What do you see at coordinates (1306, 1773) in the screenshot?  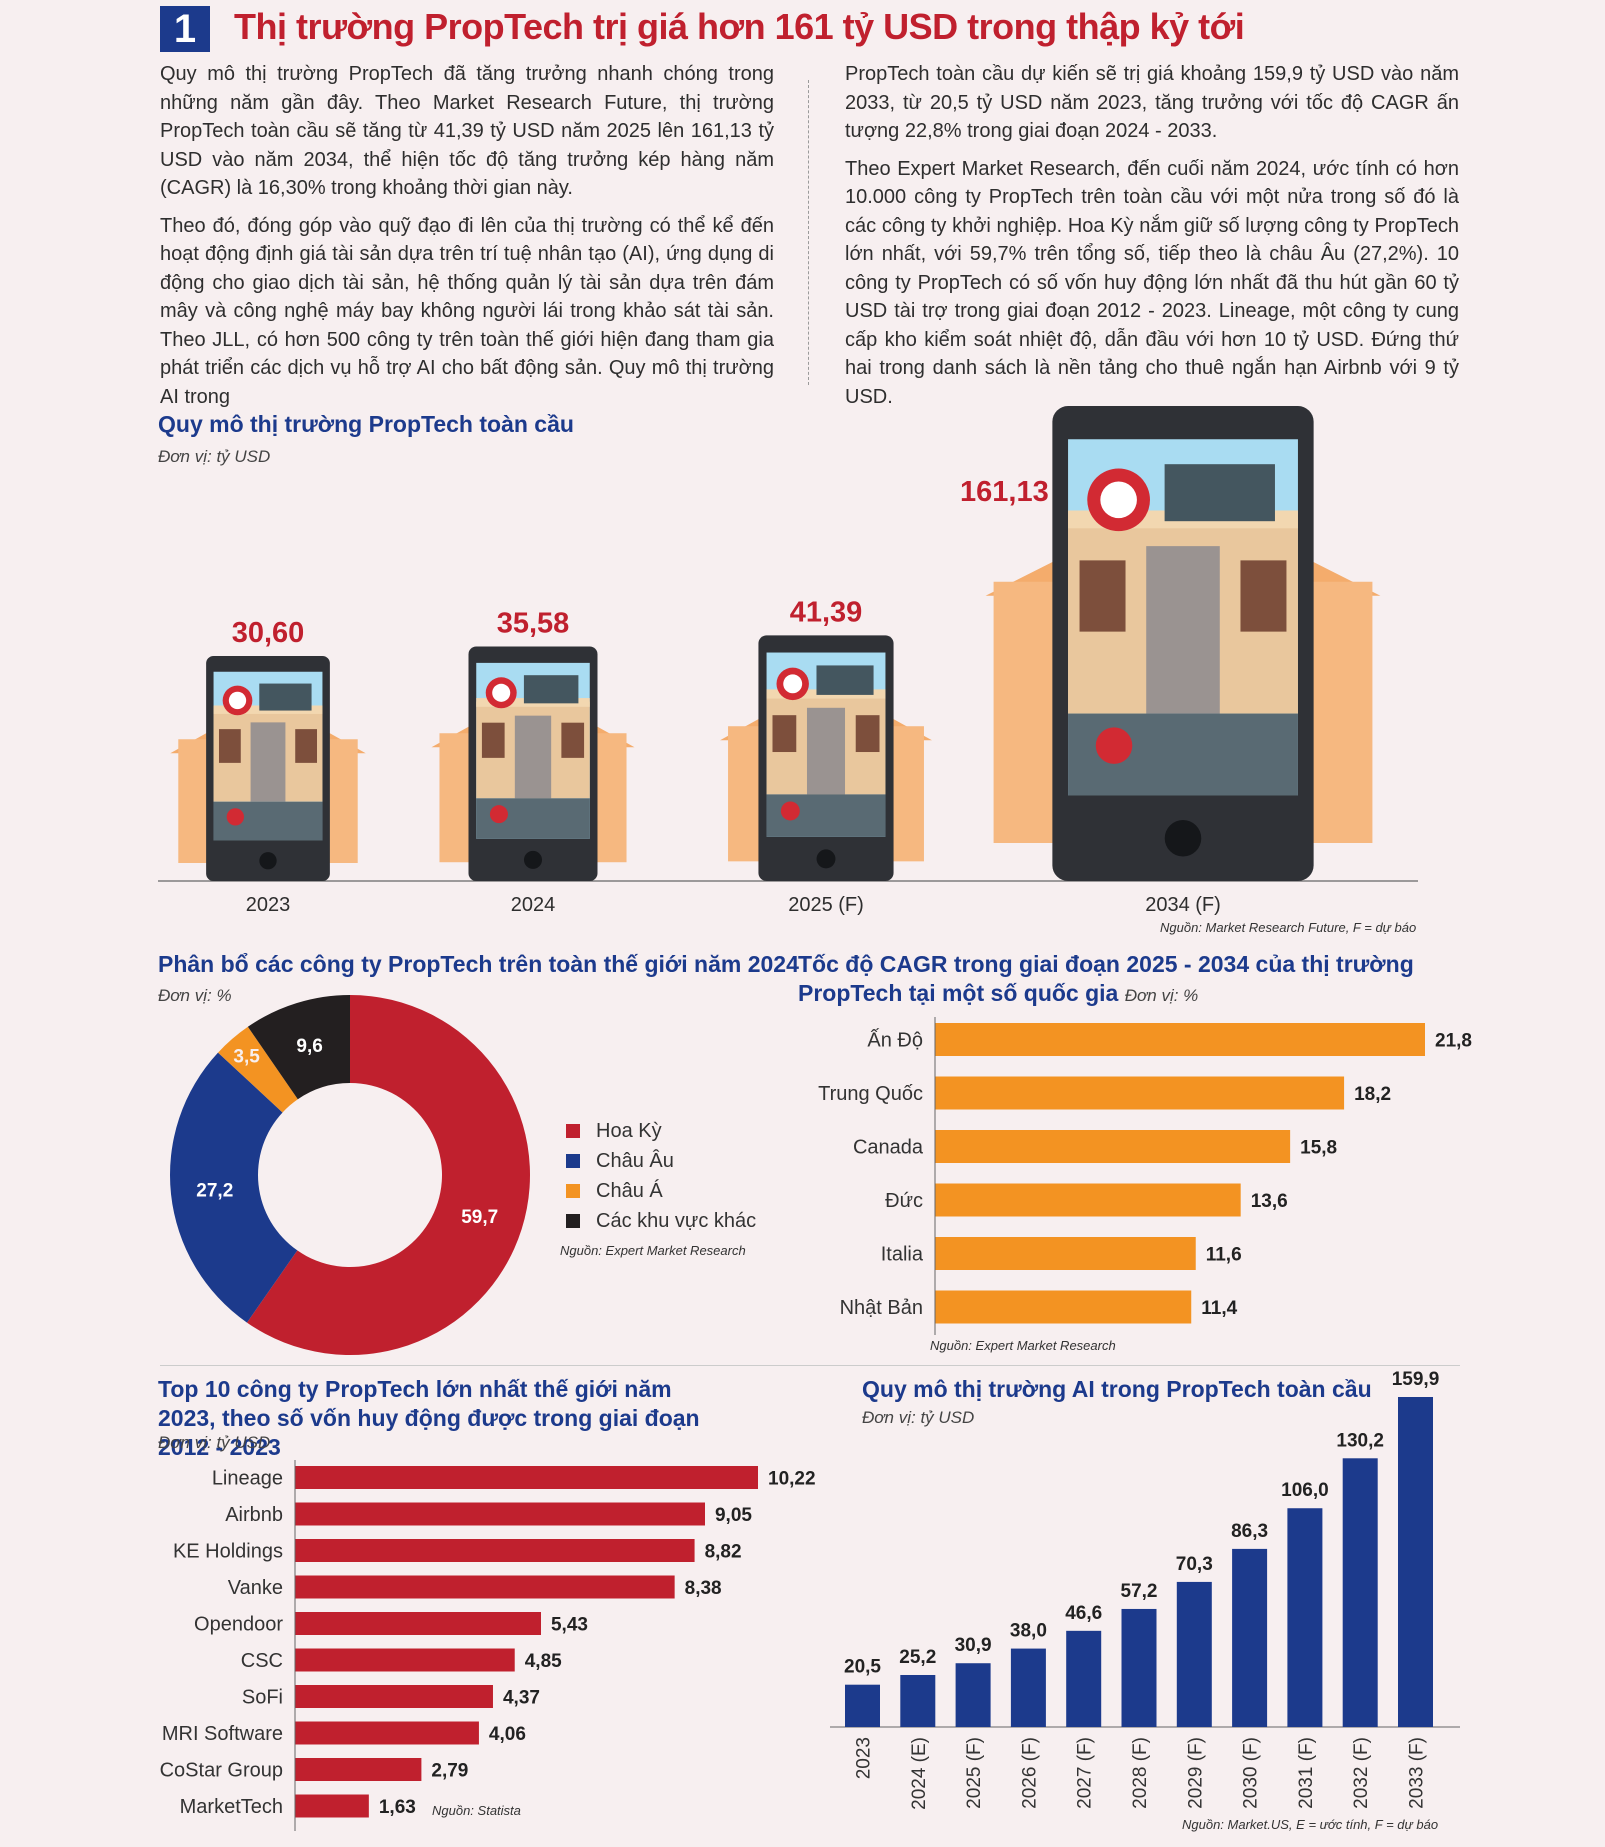 I see `x-axis-label: 2031 (F)` at bounding box center [1306, 1773].